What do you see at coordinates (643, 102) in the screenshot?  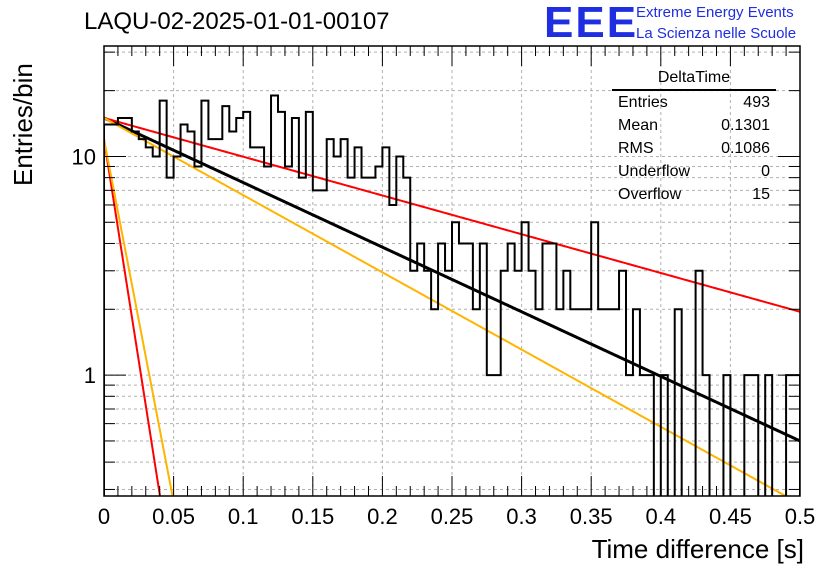 I see `stats-label: Entries` at bounding box center [643, 102].